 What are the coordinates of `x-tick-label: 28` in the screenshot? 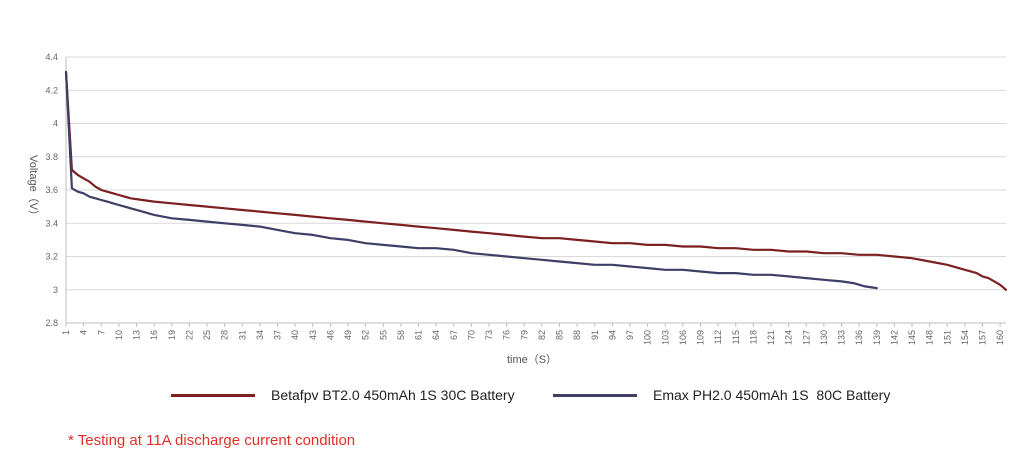 It's located at (225, 335).